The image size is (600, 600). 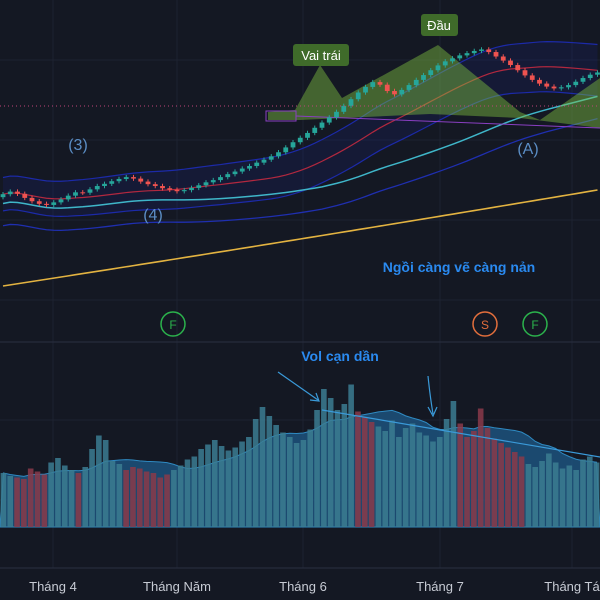 I want to click on marker-s: S, so click(x=485, y=324).